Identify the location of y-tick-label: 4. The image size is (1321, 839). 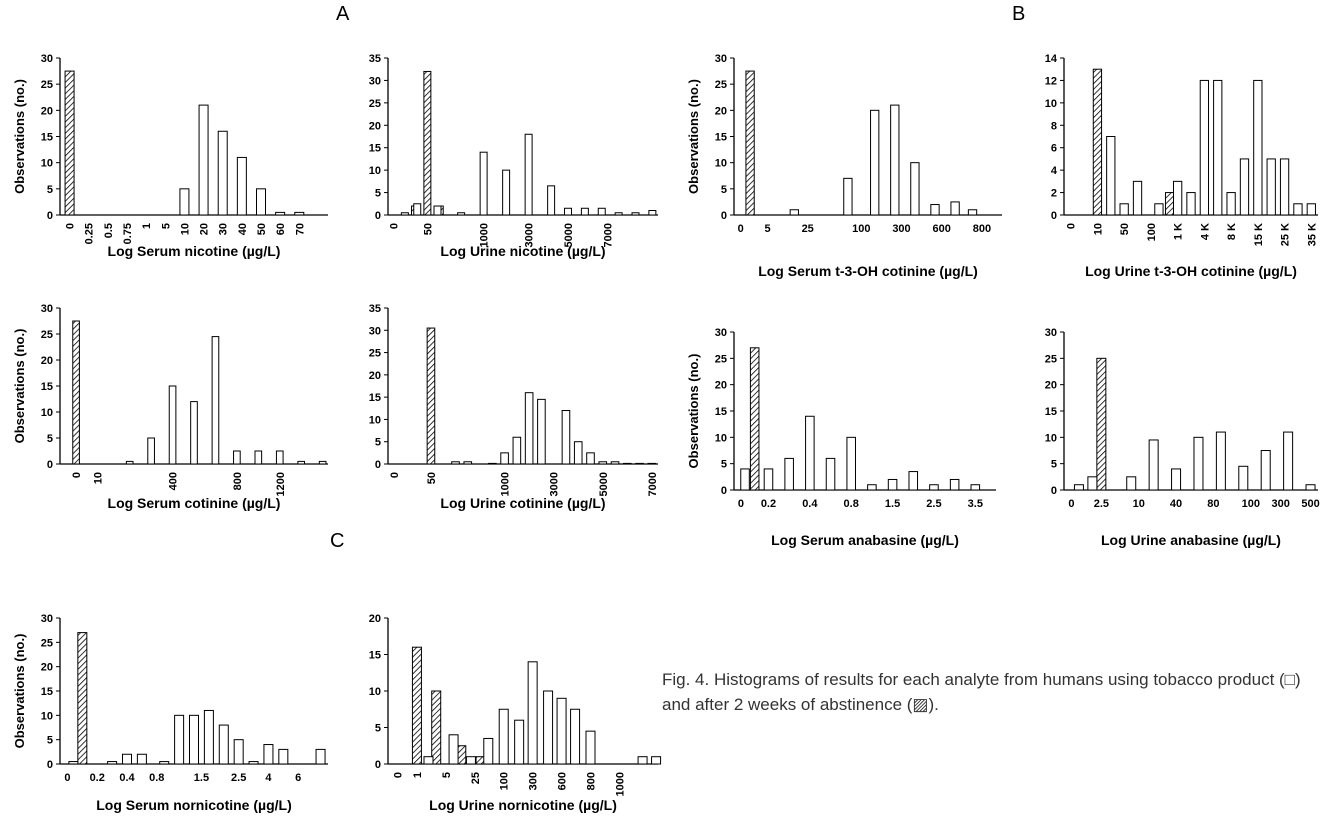
(1054, 171).